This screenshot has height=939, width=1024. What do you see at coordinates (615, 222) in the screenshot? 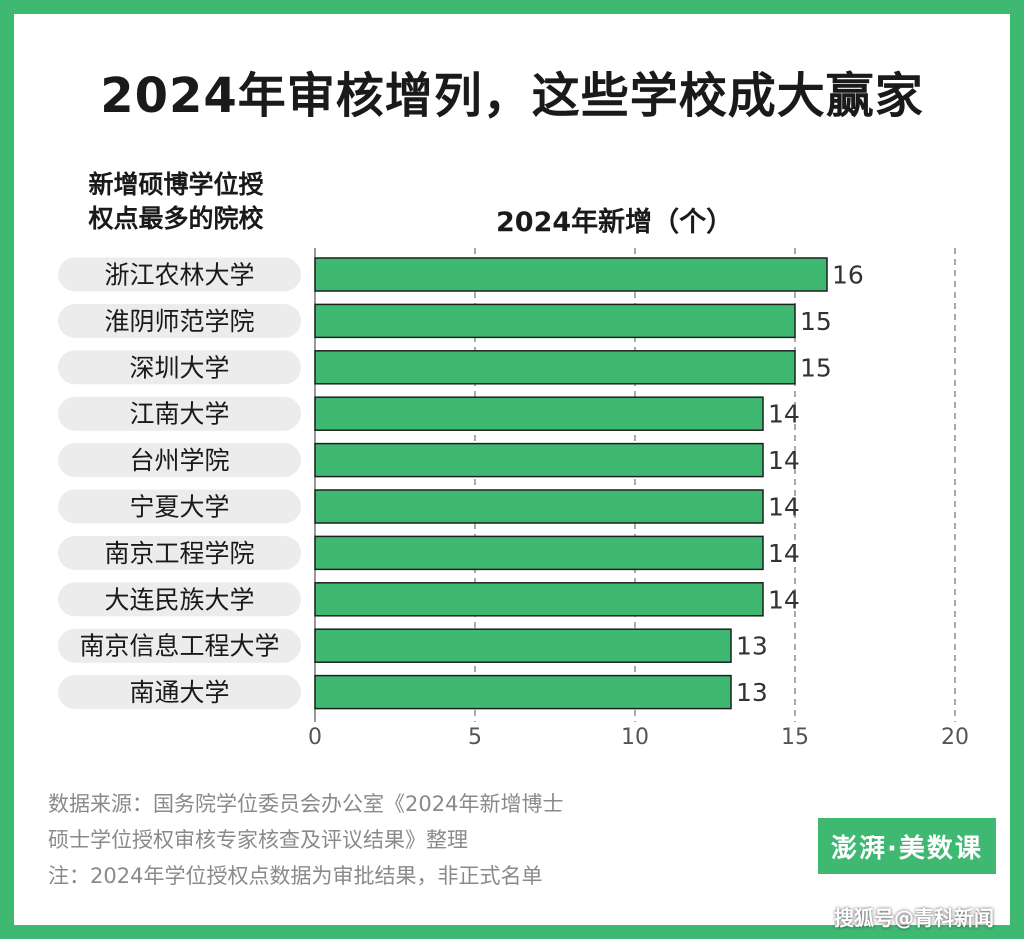
I see `x-axis-title: 2024年新增（个）` at bounding box center [615, 222].